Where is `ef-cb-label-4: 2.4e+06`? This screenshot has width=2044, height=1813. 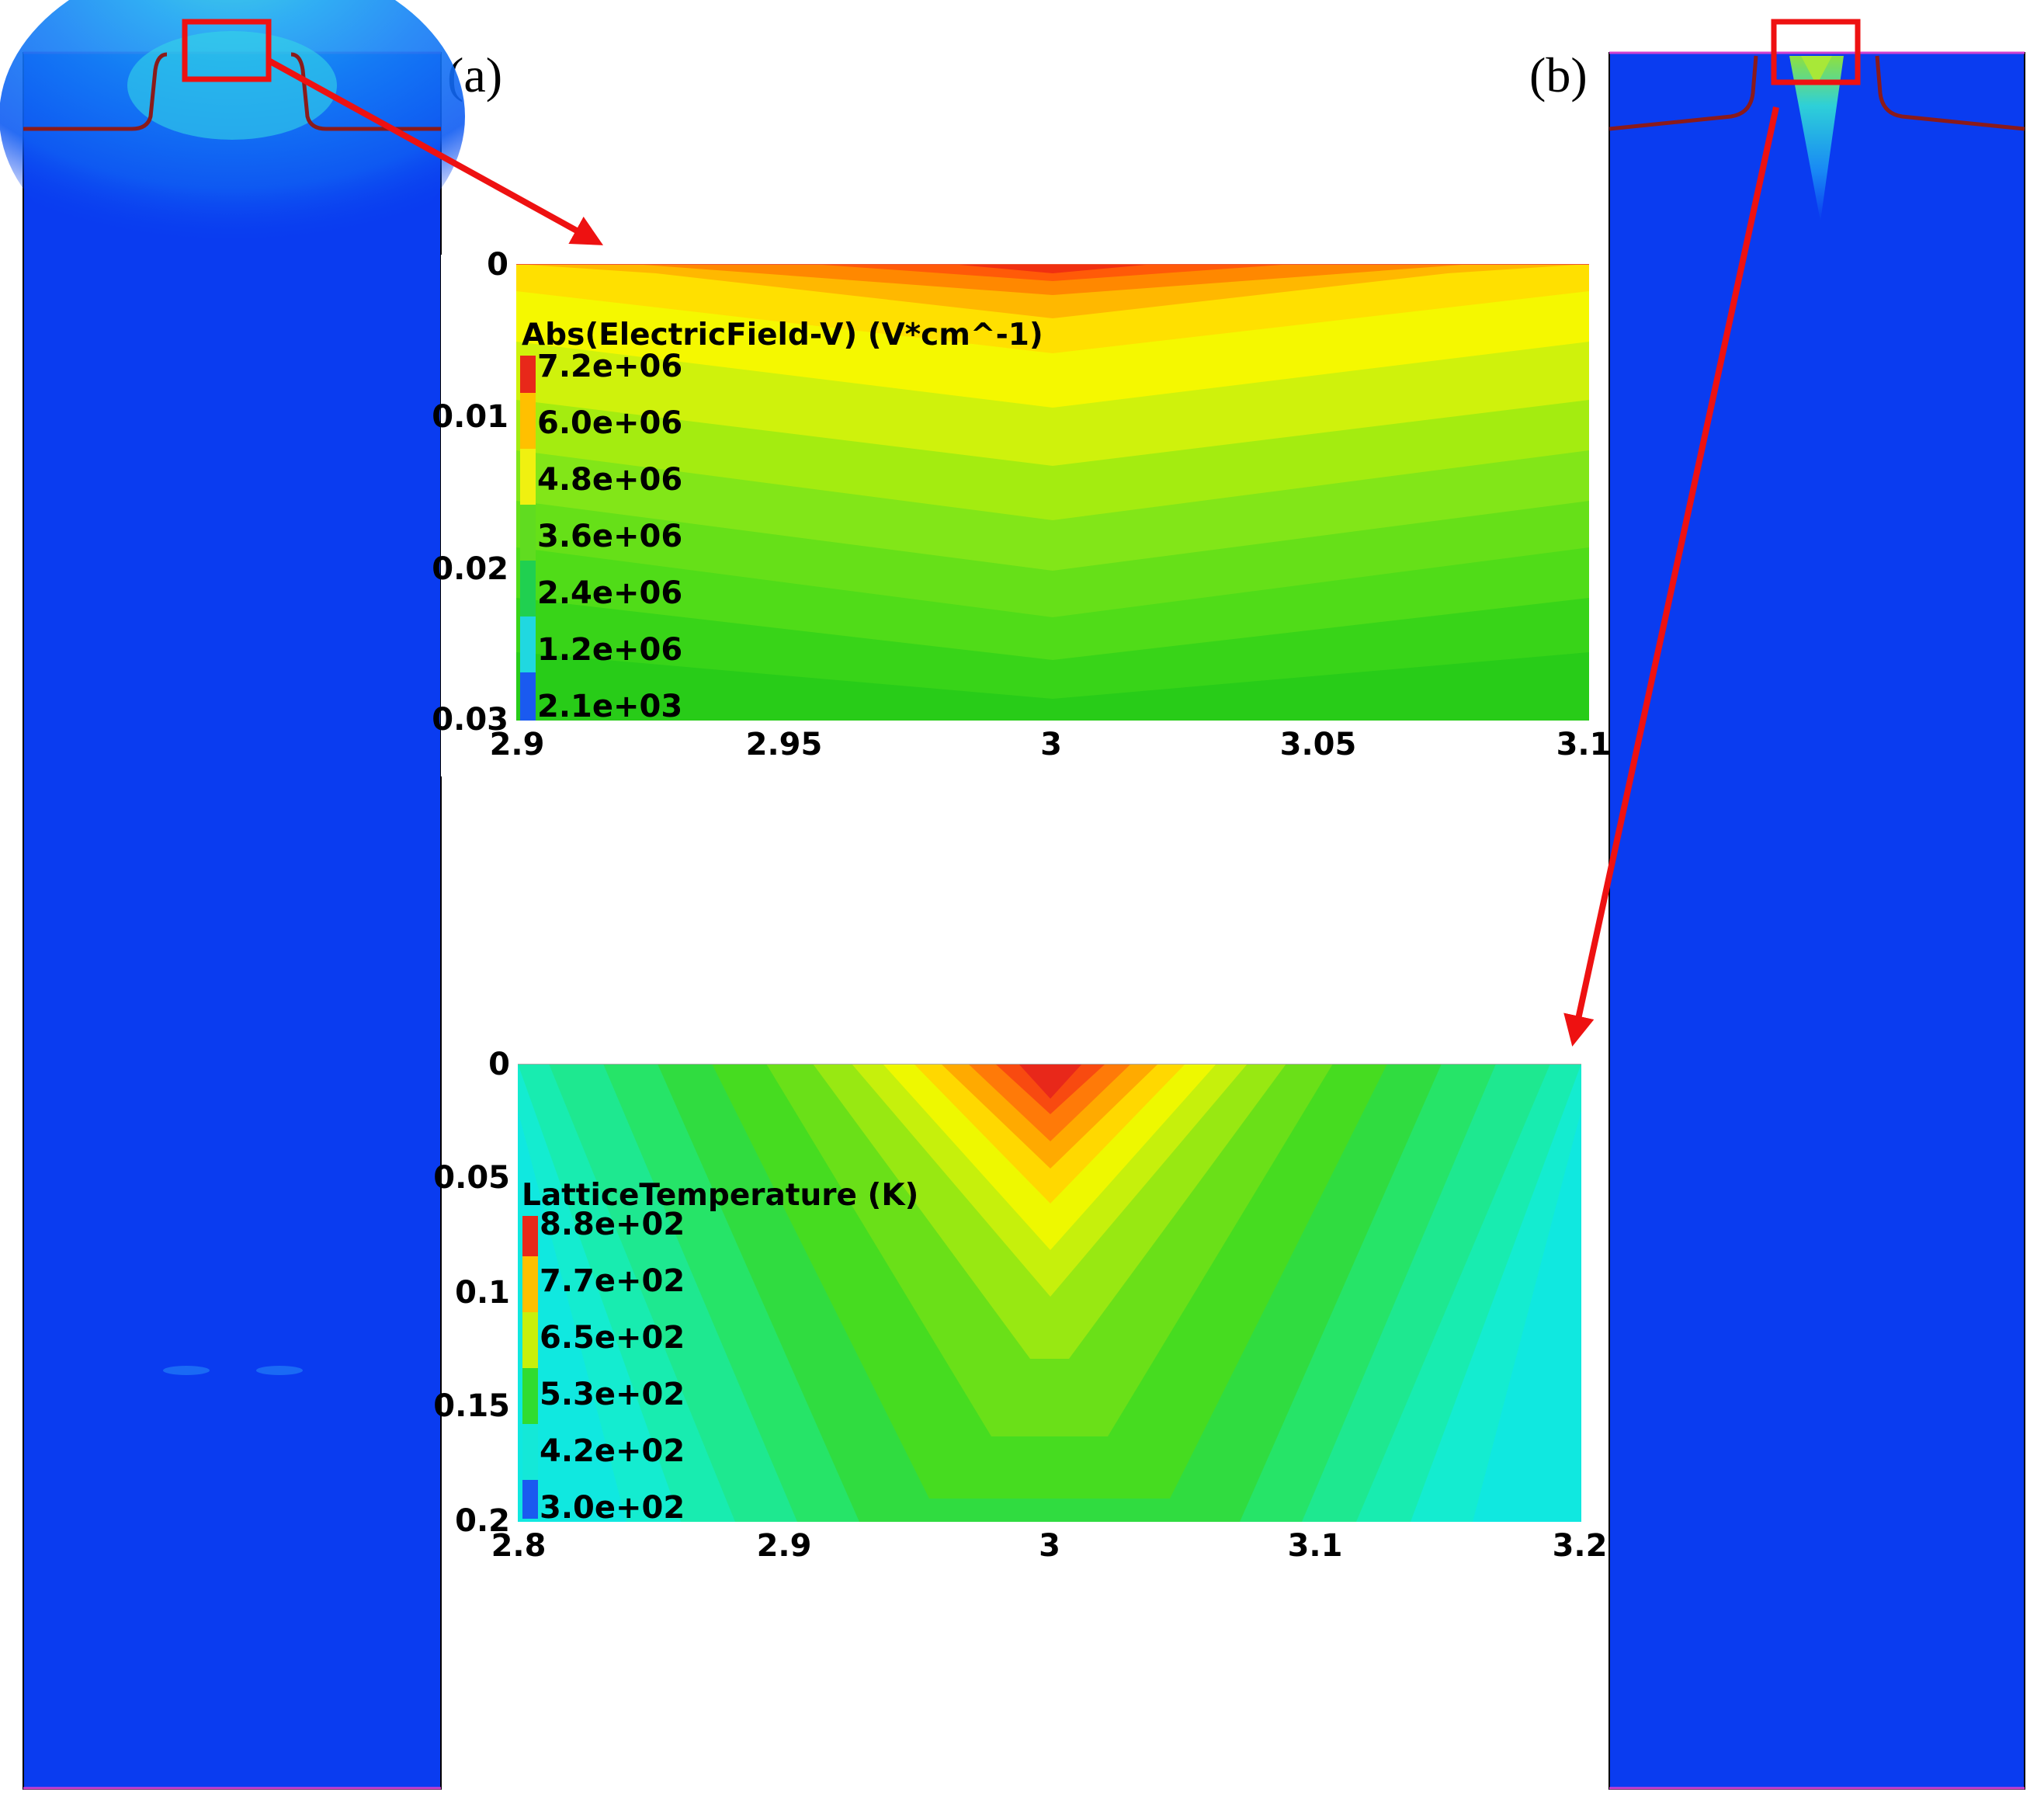 ef-cb-label-4: 2.4e+06 is located at coordinates (609, 593).